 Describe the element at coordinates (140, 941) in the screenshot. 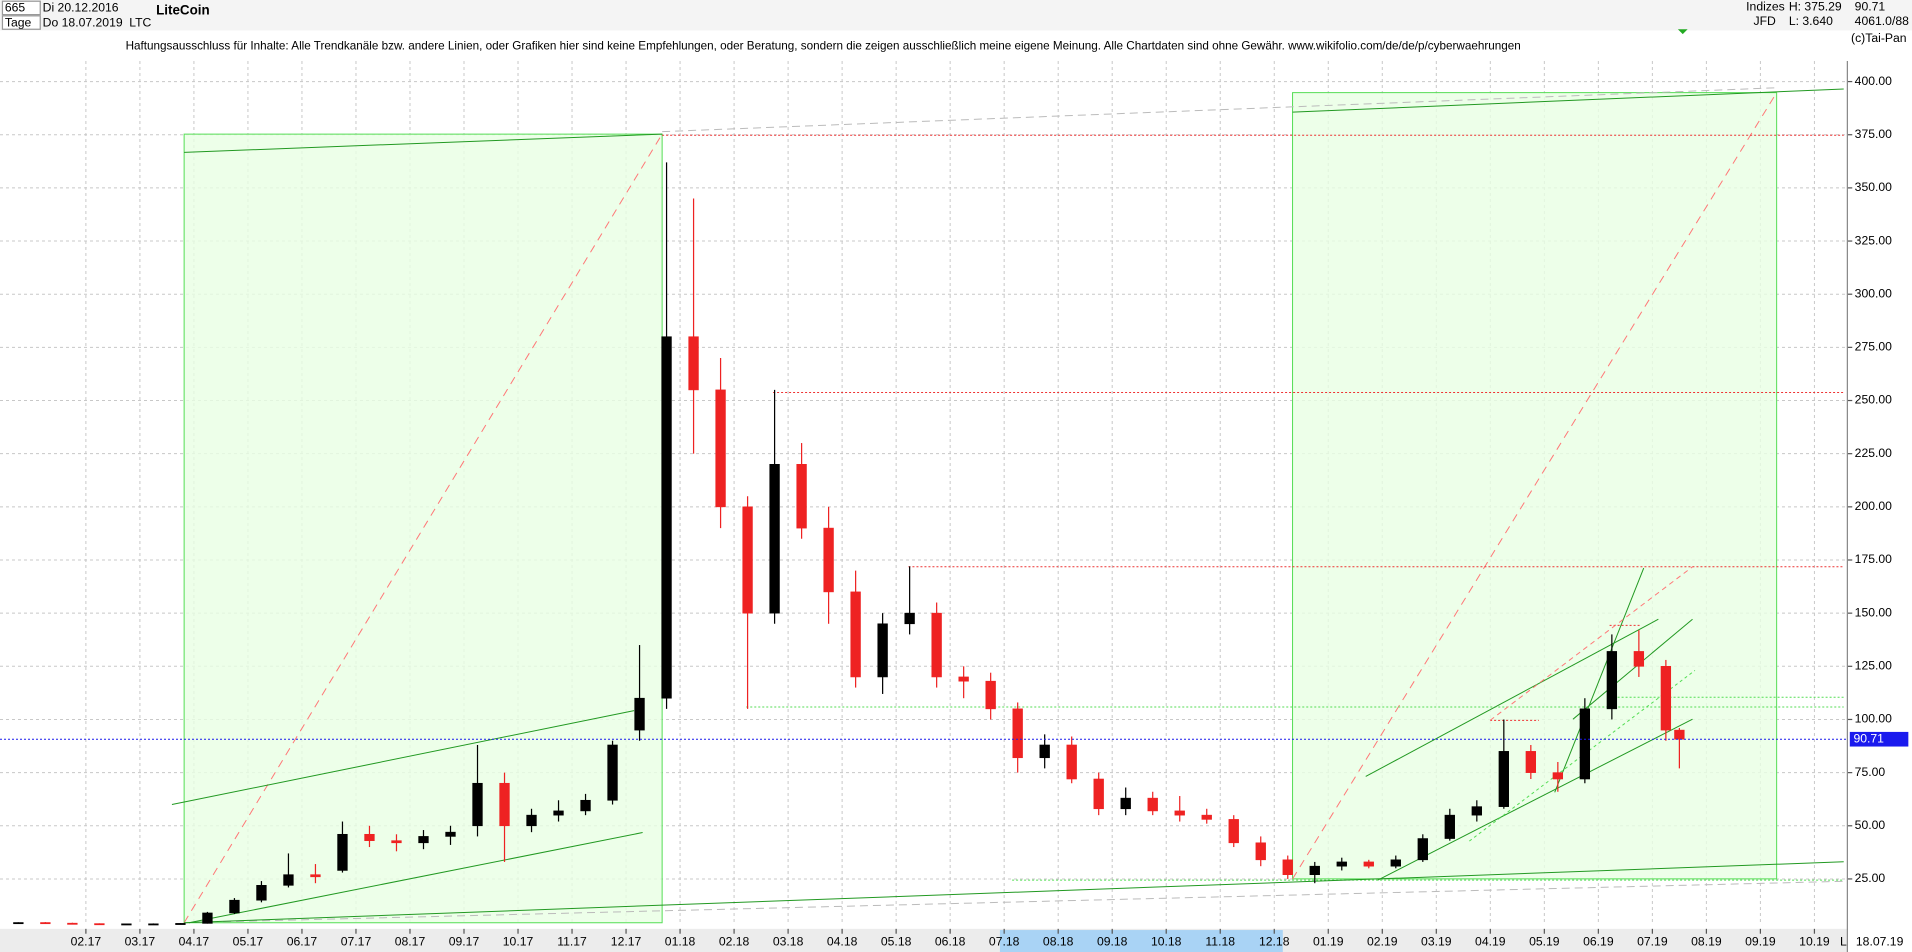

I see `x-tick-label: 03.17` at that location.